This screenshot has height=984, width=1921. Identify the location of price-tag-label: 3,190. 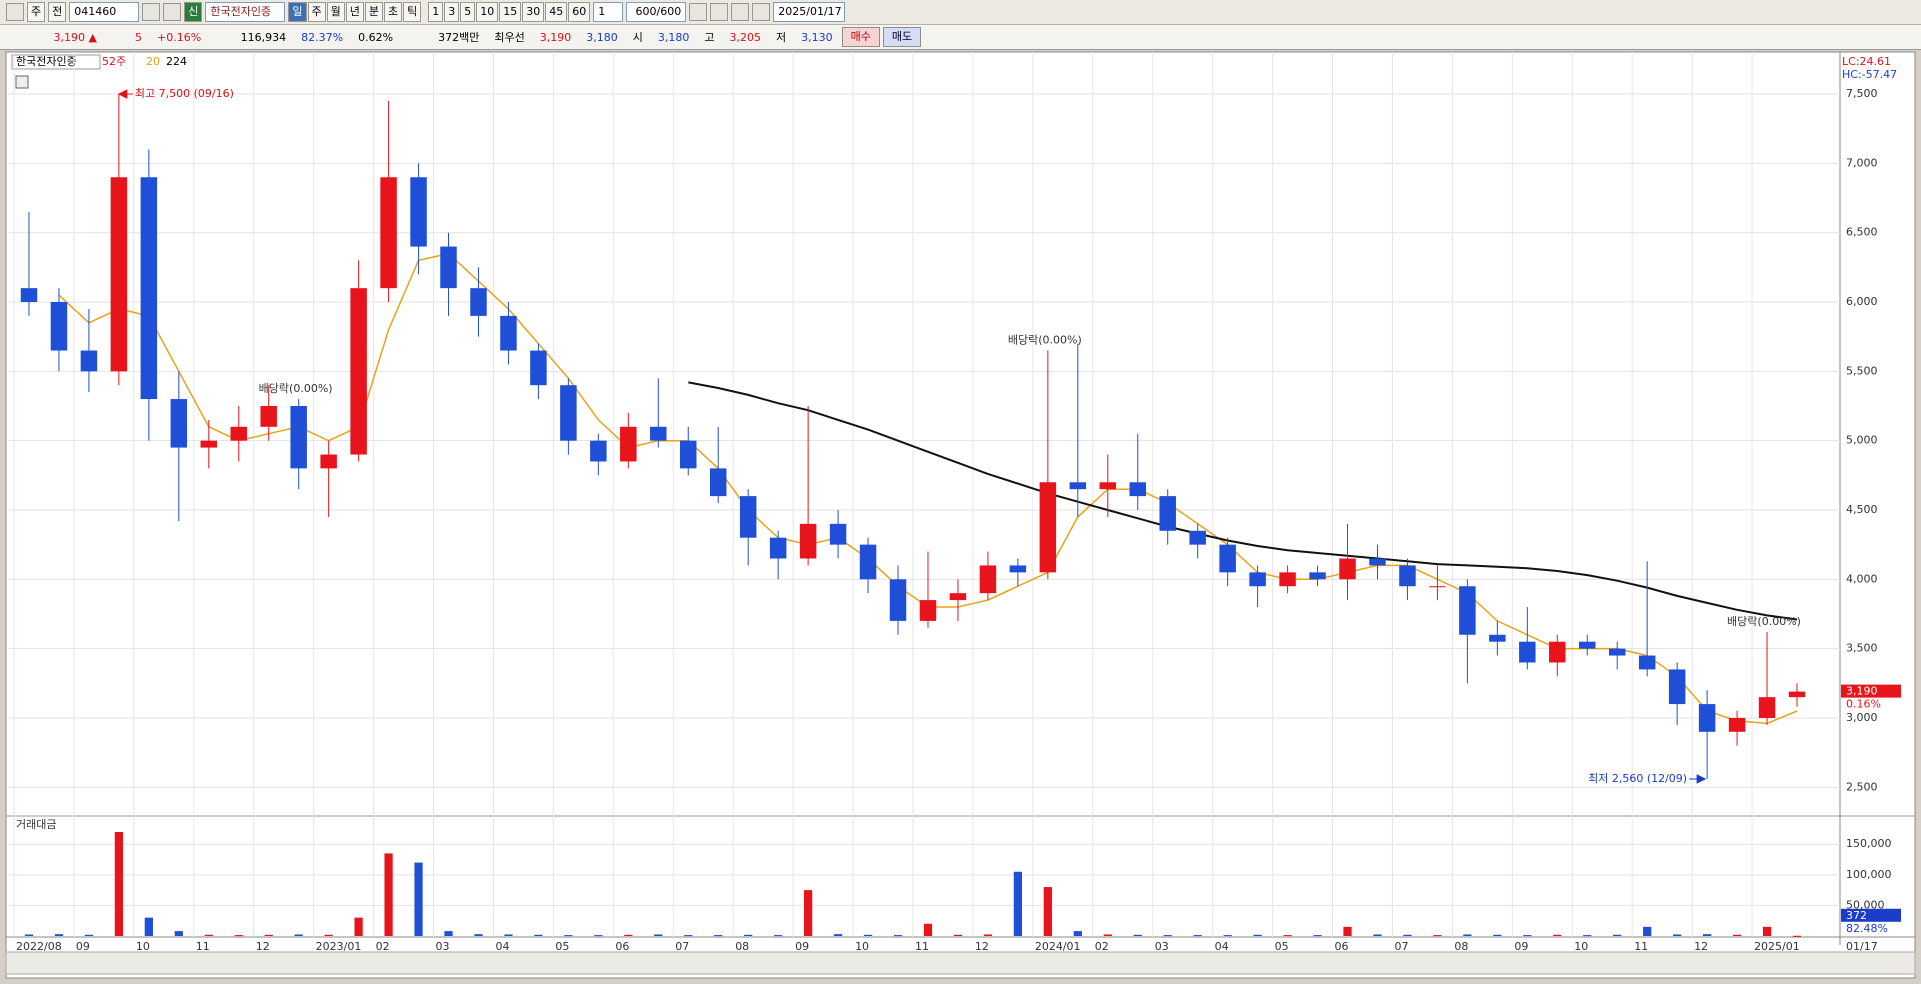
(1862, 691).